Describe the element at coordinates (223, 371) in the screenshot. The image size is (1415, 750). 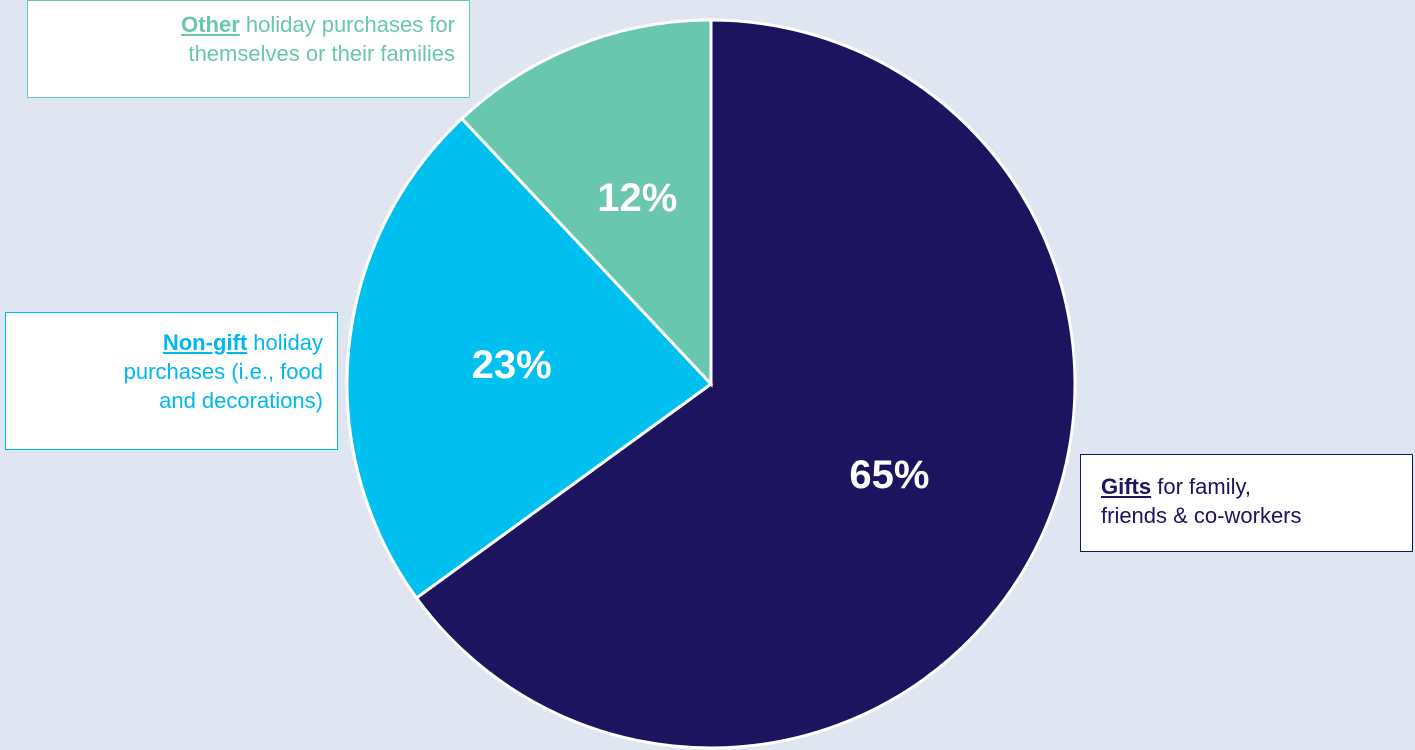
I see `callout-non-gift-text-2: purchases (i.e., food` at that location.